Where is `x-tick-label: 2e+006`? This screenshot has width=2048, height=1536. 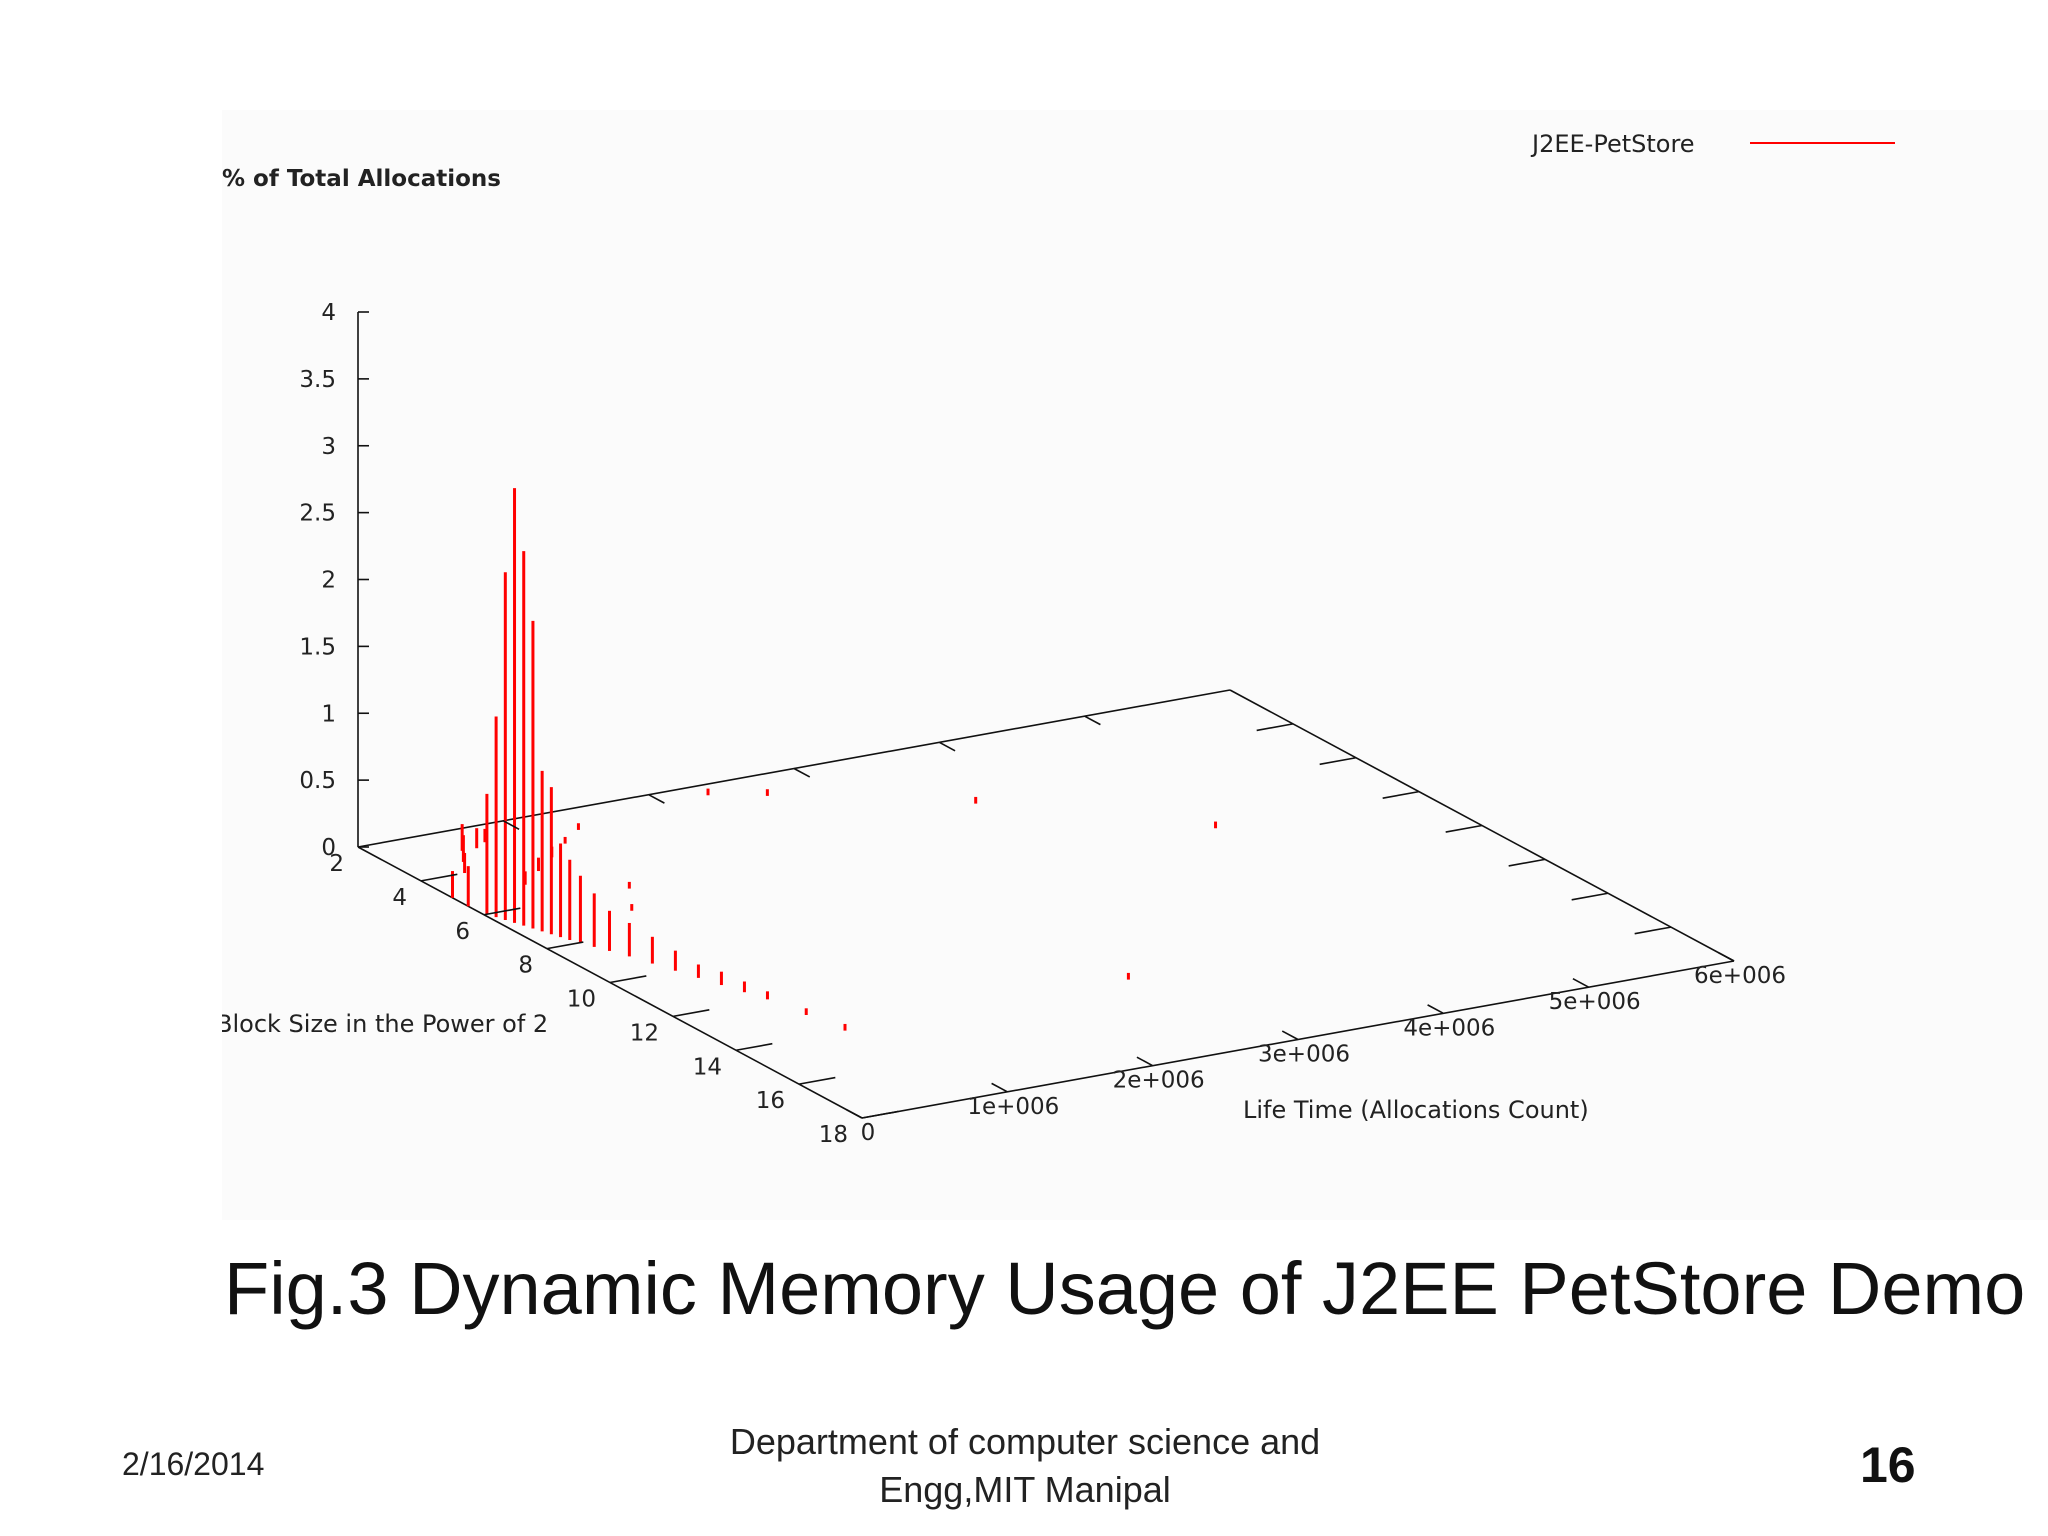 x-tick-label: 2e+006 is located at coordinates (1159, 1081).